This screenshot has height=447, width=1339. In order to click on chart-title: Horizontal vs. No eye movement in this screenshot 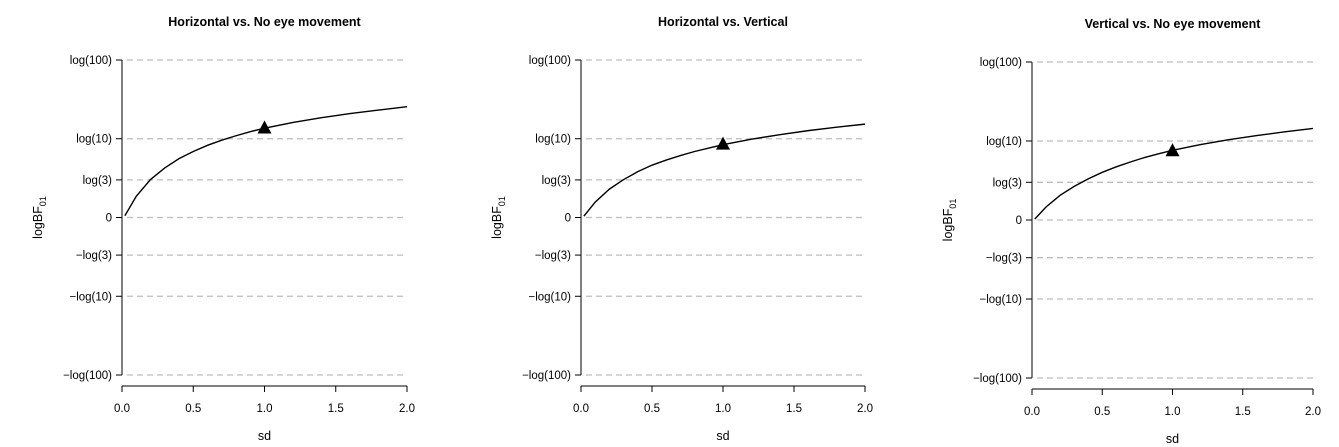, I will do `click(264, 22)`.